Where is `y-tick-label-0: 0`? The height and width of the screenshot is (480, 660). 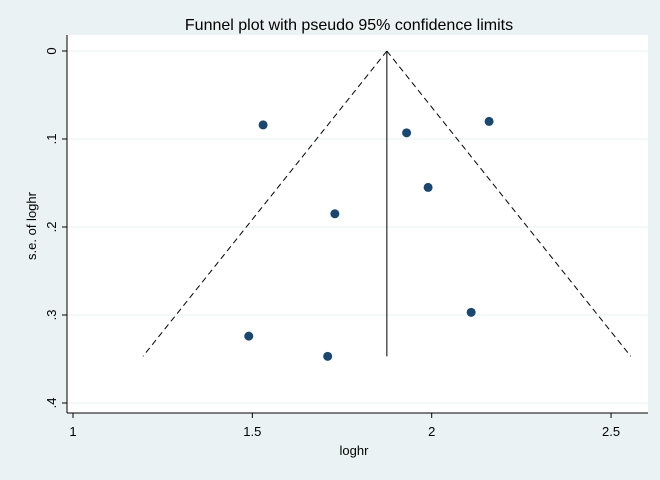
y-tick-label-0: 0 is located at coordinates (51, 50).